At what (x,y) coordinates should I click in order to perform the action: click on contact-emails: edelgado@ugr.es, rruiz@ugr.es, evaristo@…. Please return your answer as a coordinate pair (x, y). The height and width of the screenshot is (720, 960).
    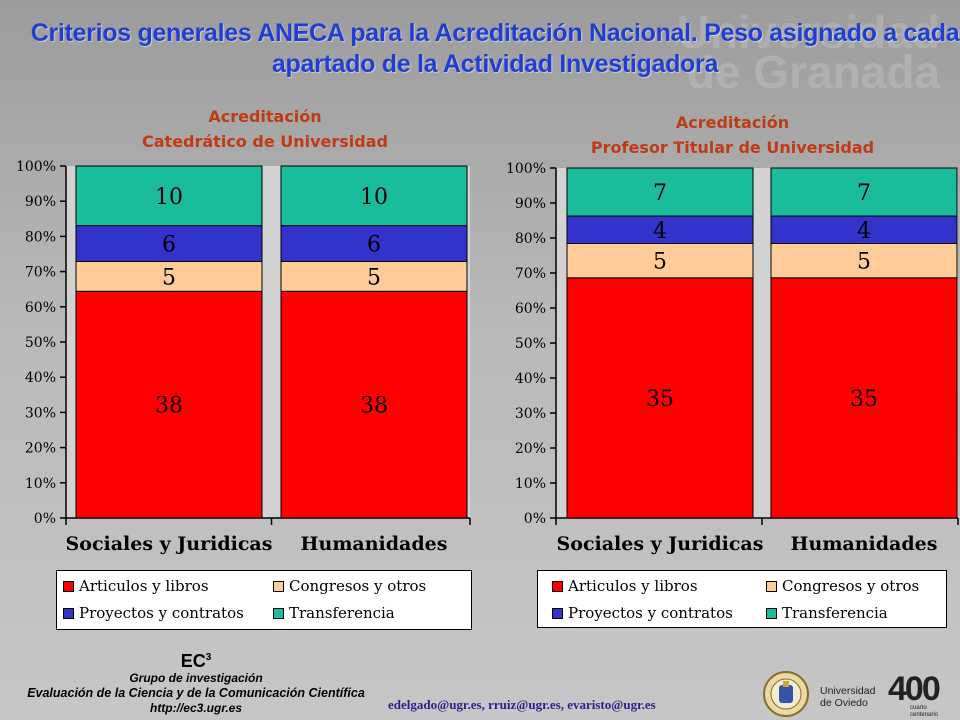
    Looking at the image, I should click on (522, 704).